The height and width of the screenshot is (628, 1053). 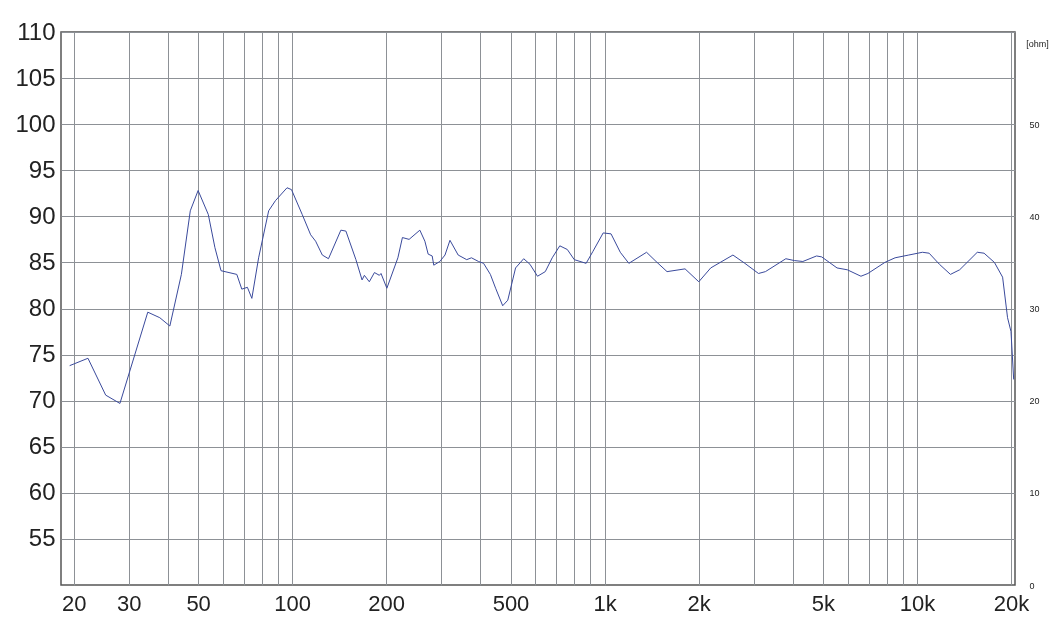 What do you see at coordinates (293, 603) in the screenshot?
I see `x-tick-label: 100` at bounding box center [293, 603].